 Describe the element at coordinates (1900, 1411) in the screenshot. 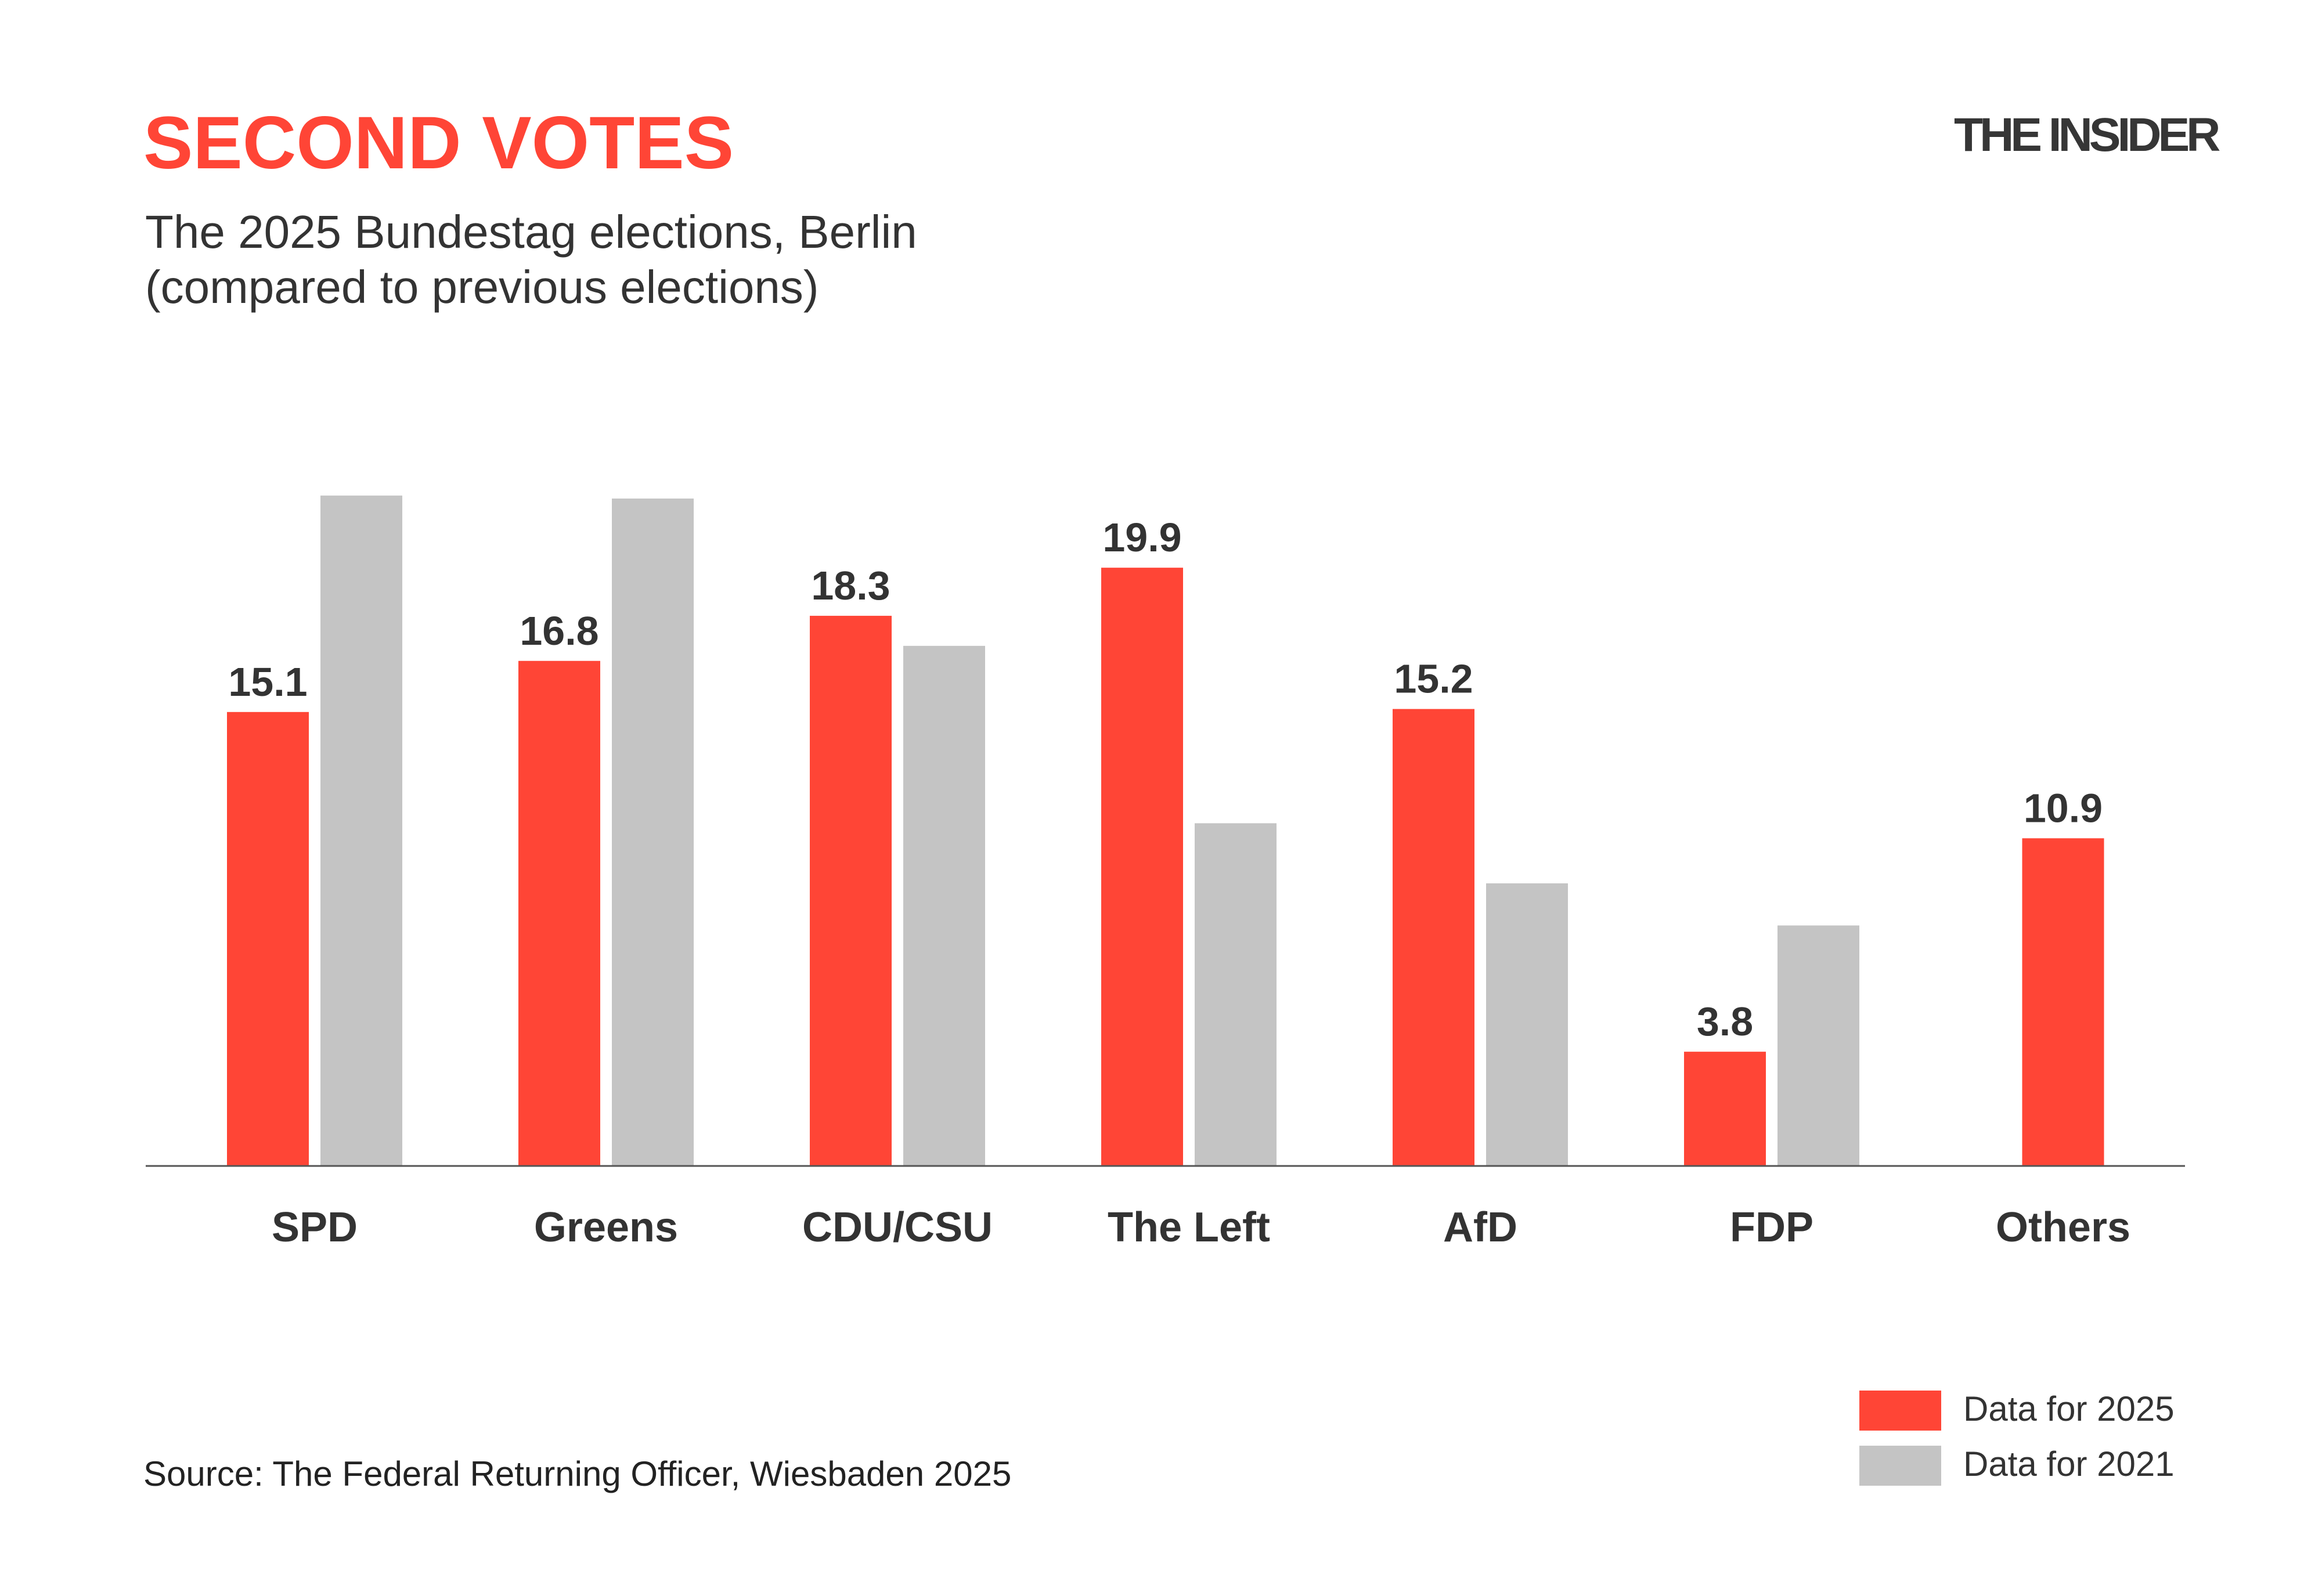

I see `legend-swatch-2025` at that location.